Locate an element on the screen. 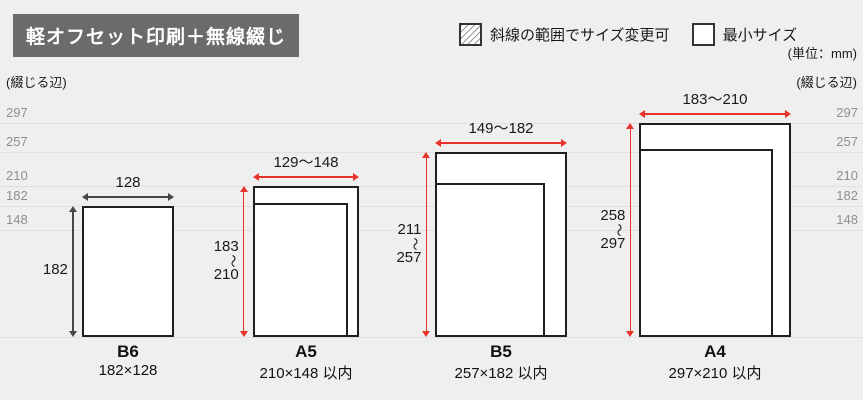 Image resolution: width=863 pixels, height=400 pixels. hatch-swatch-icon is located at coordinates (470, 34).